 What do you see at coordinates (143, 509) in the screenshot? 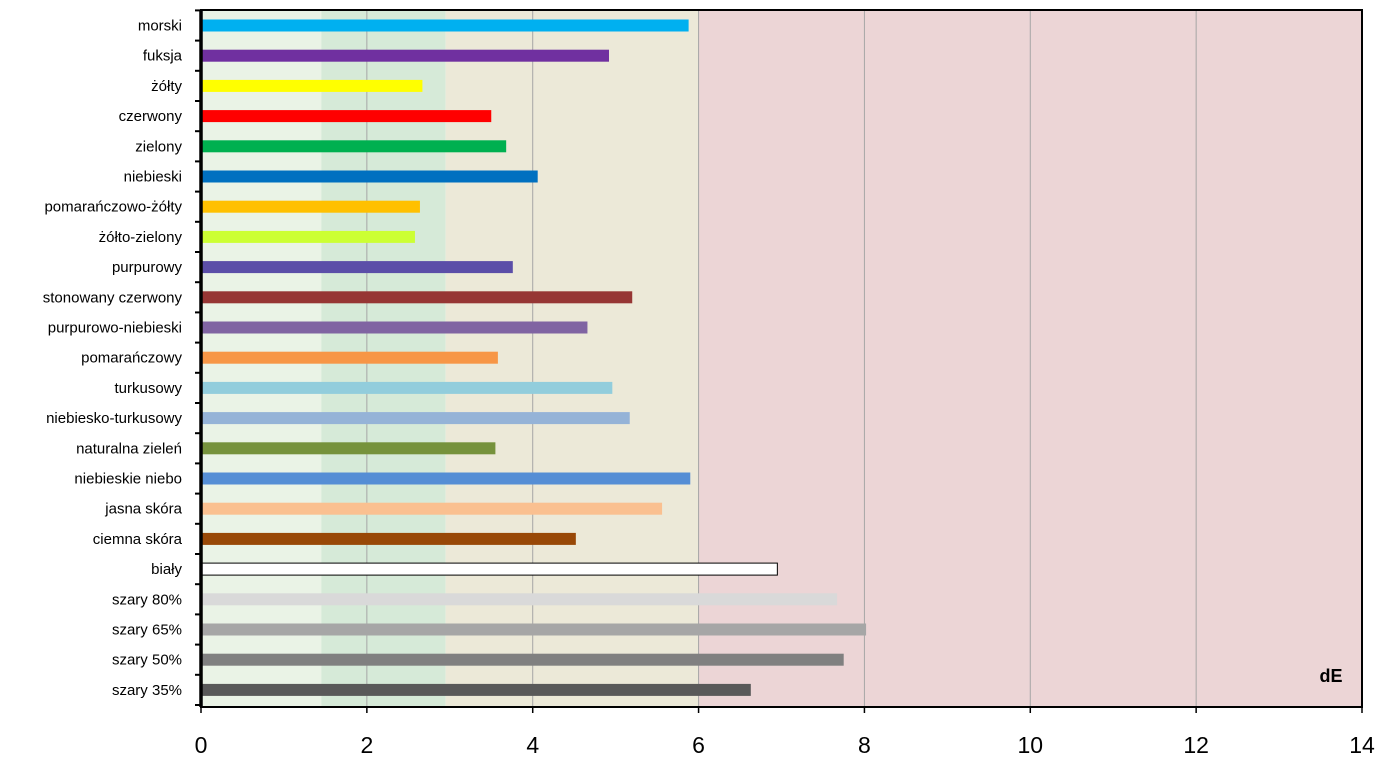
I see `category-label: jasna skóra` at bounding box center [143, 509].